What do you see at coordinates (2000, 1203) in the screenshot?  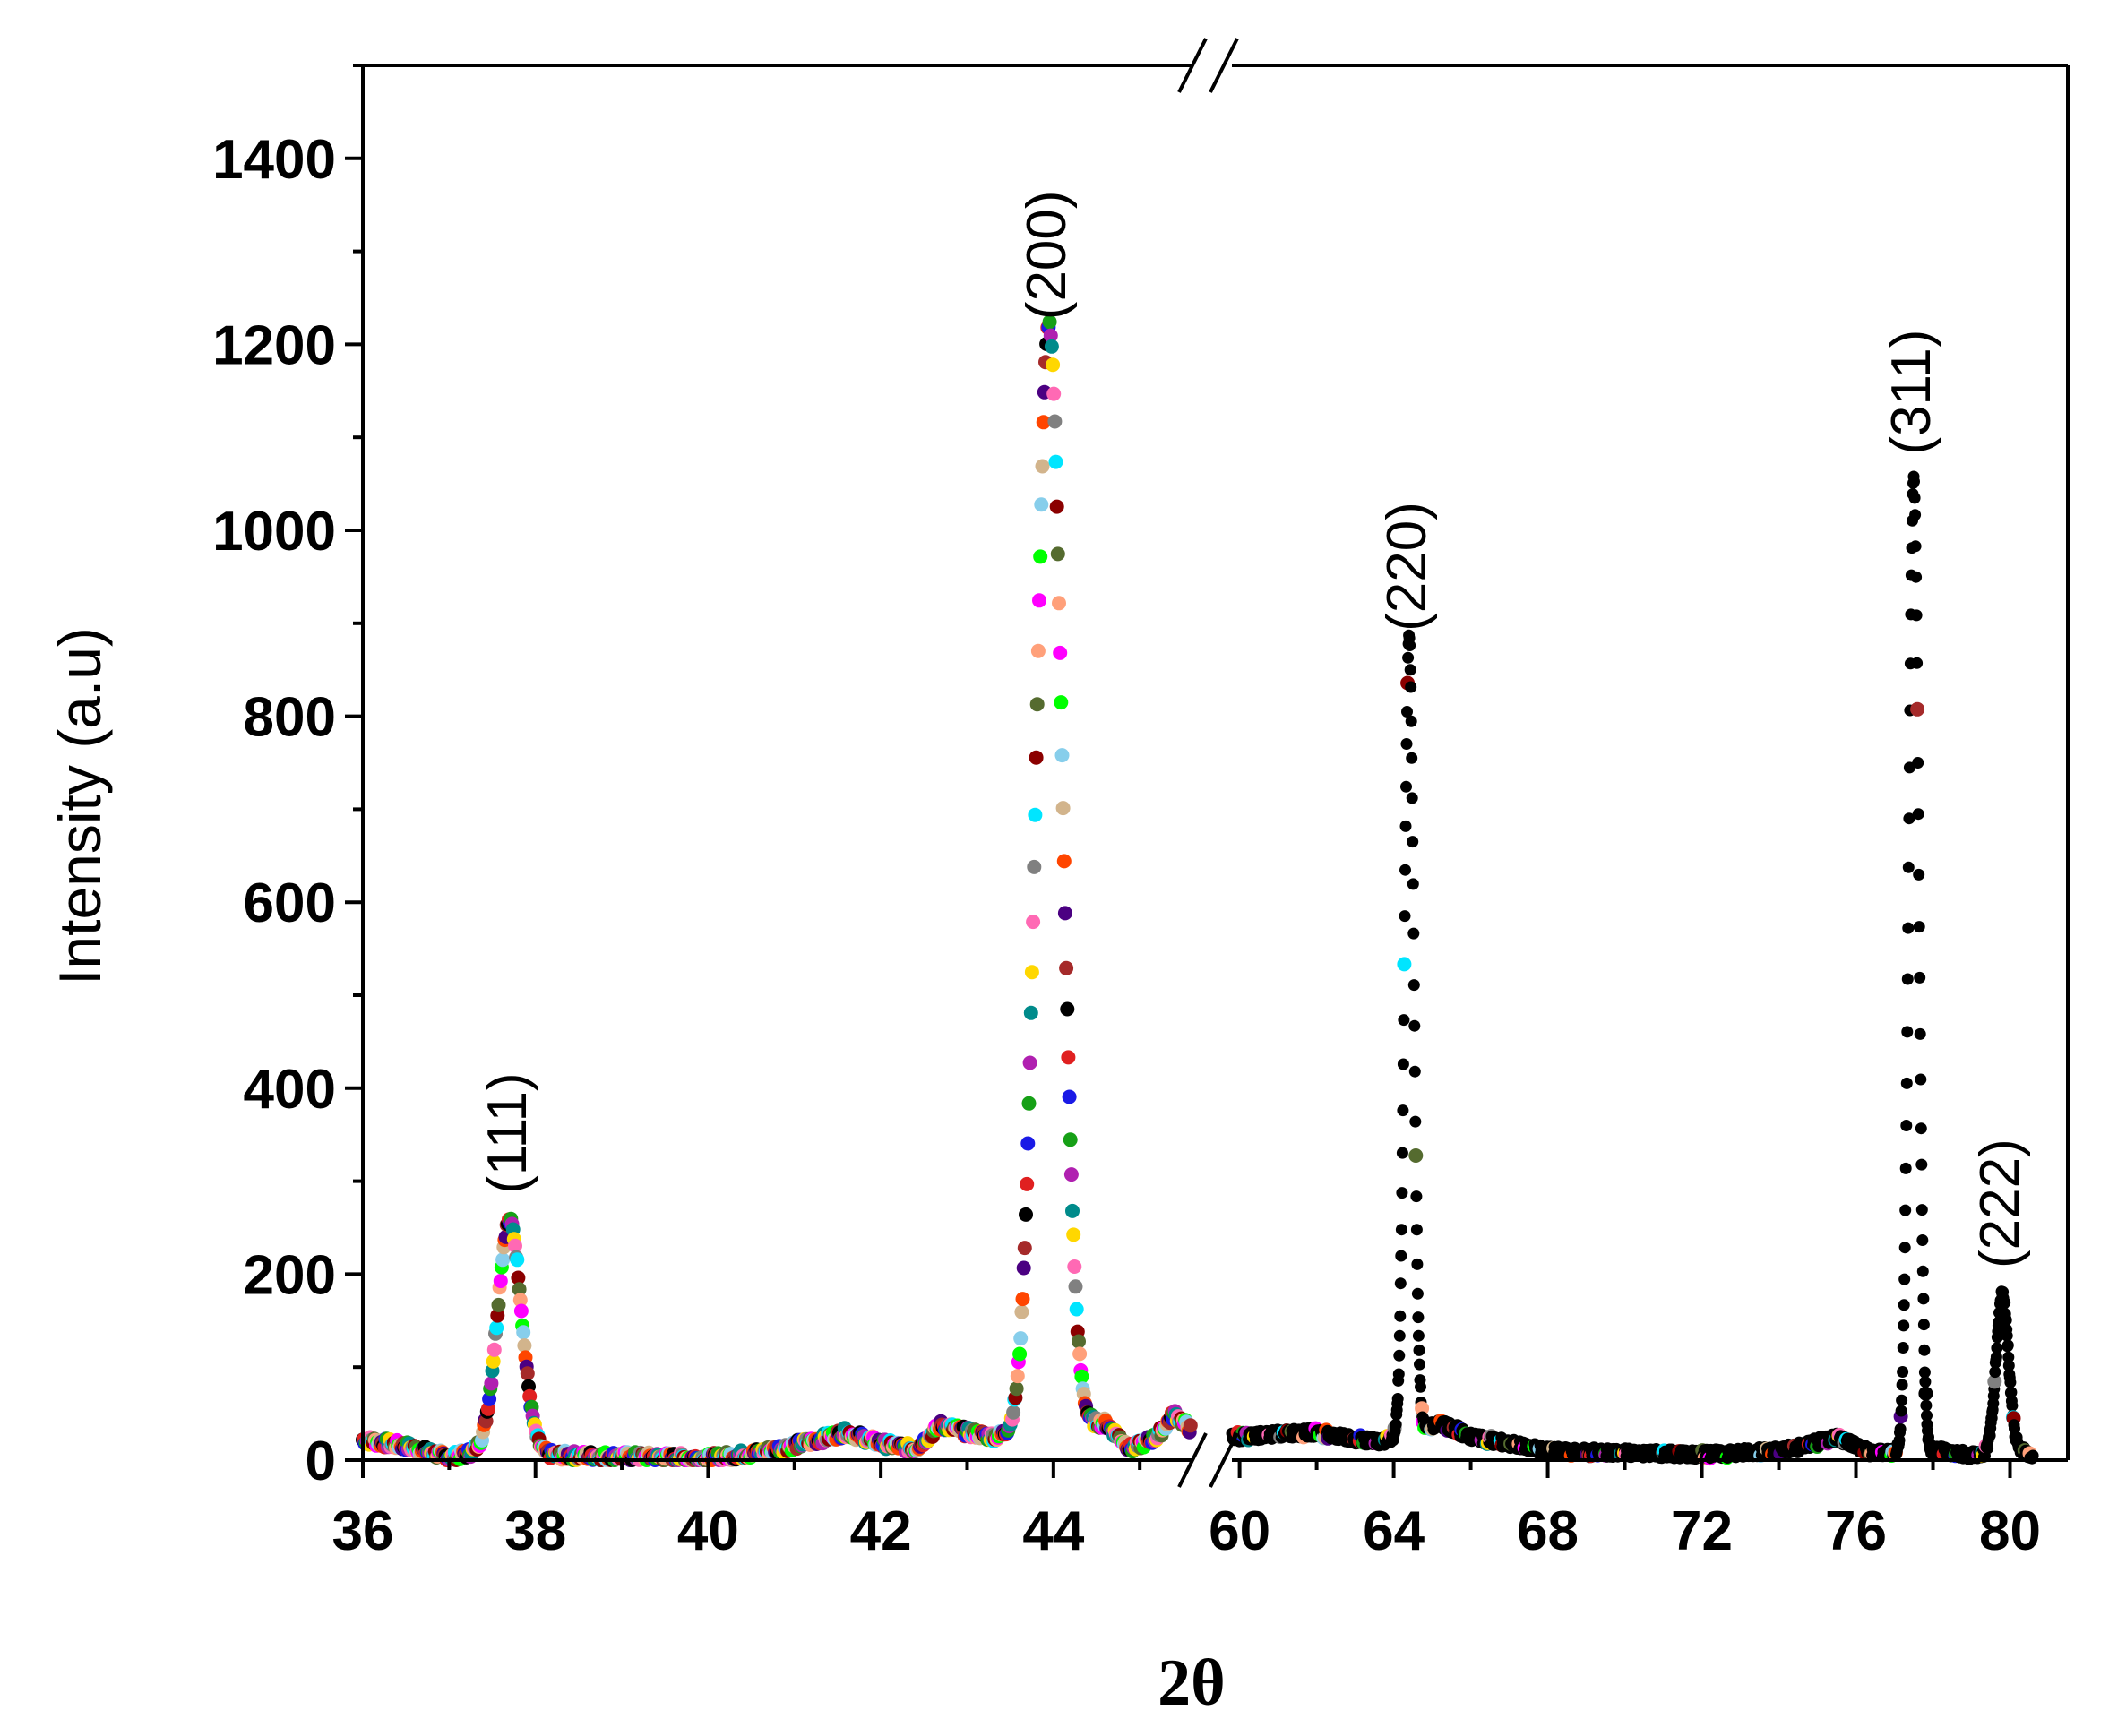 I see `peak-label: (222)` at bounding box center [2000, 1203].